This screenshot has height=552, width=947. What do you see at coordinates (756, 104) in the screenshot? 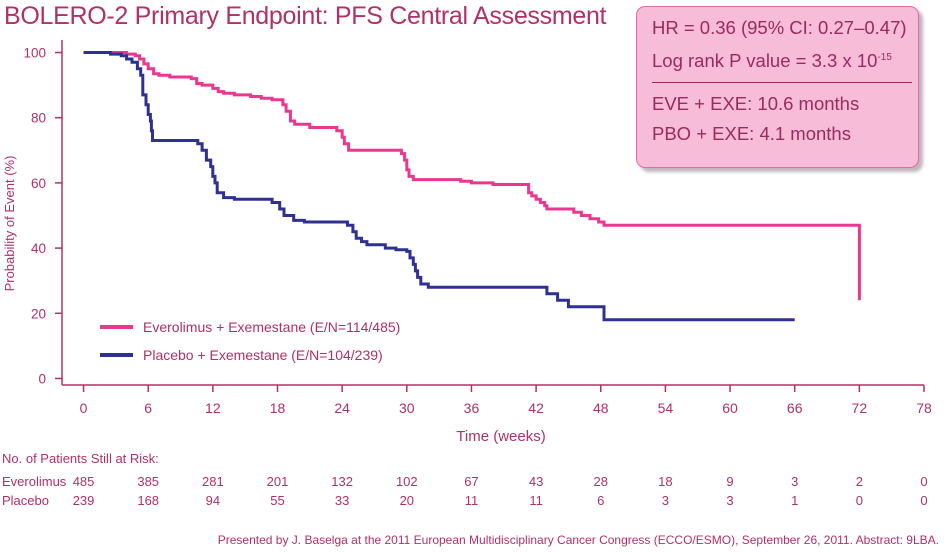
I see `everolimus-median-text: EVE + EXE: 10.6 months` at bounding box center [756, 104].